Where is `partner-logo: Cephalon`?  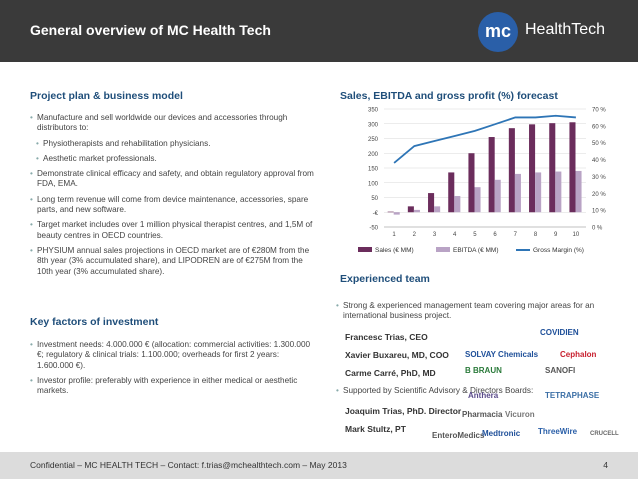
partner-logo: Cephalon is located at coordinates (578, 354).